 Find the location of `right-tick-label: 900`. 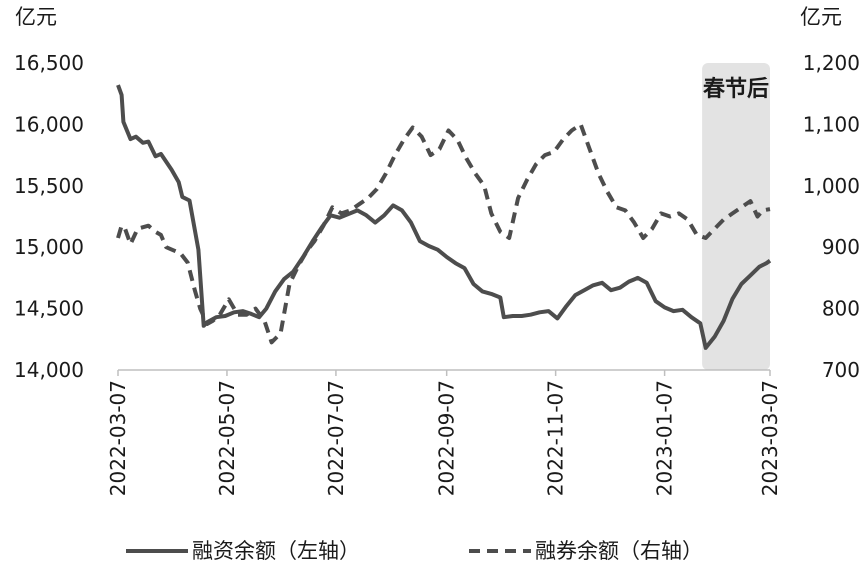

right-tick-label: 900 is located at coordinates (841, 247).